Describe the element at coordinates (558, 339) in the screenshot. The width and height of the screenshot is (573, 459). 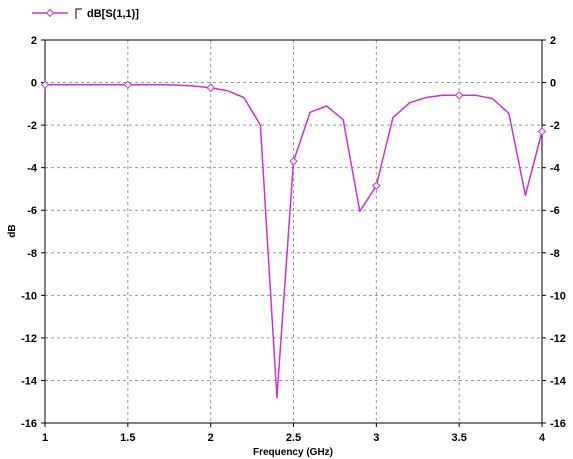
I see `y-tick-label-right: -12` at that location.